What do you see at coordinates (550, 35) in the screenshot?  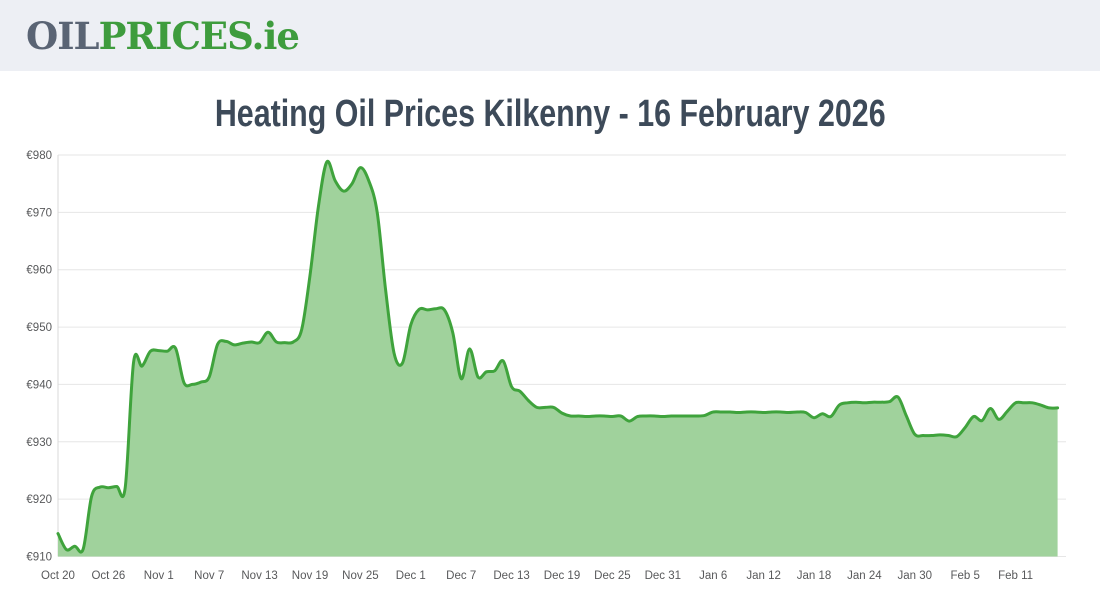 I see `site-header: OILPRICES.ie` at bounding box center [550, 35].